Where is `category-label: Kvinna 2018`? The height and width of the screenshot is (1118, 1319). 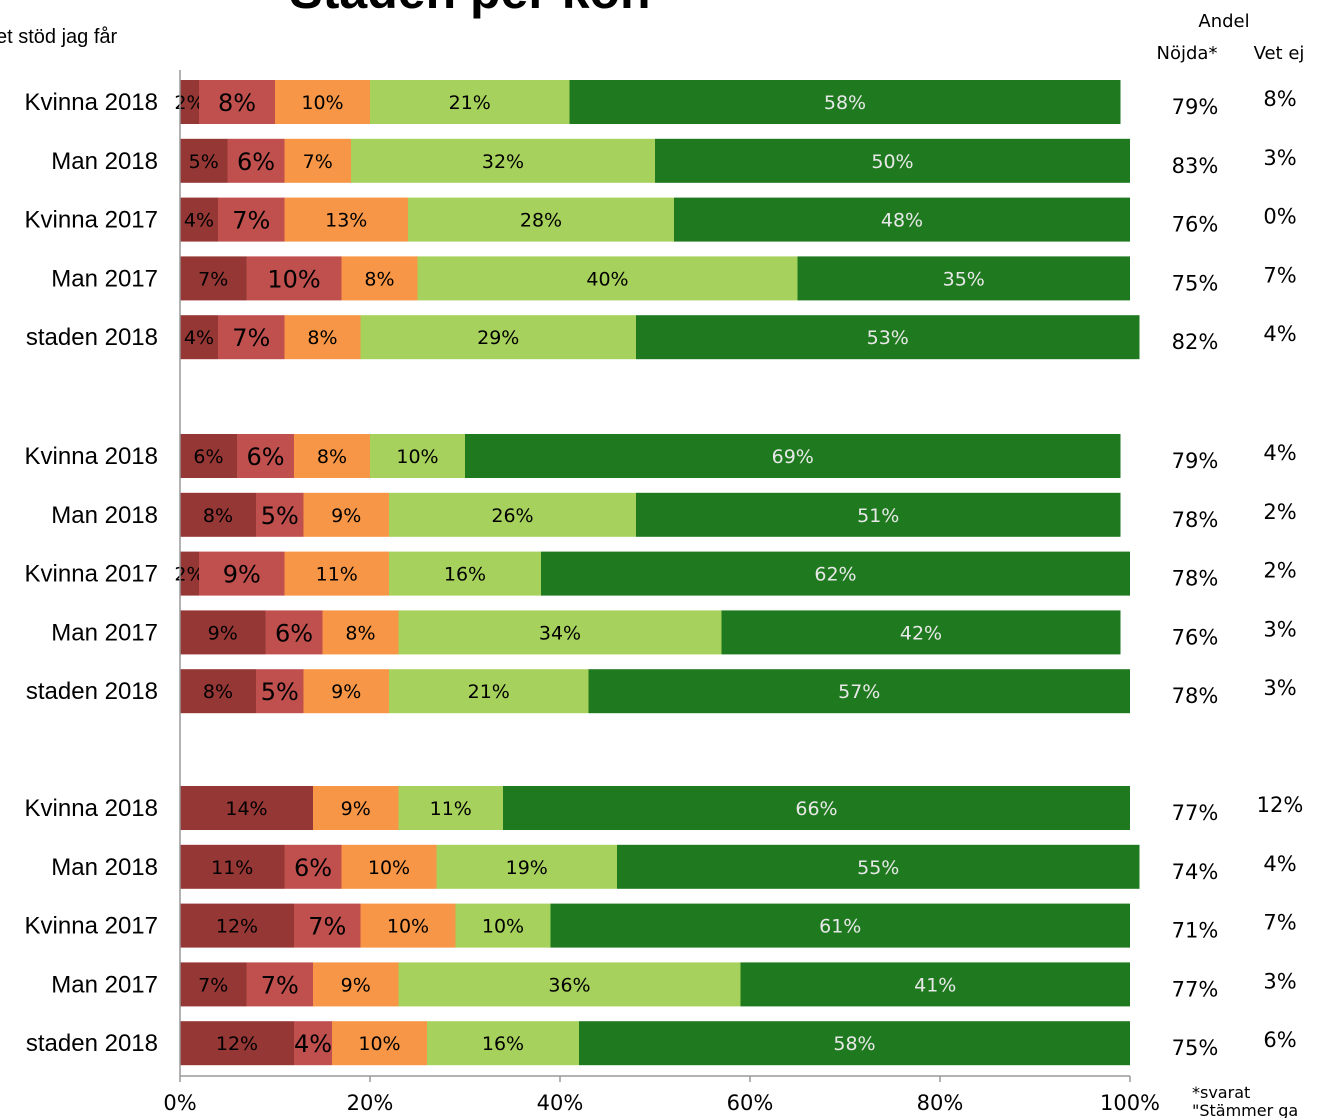 category-label: Kvinna 2018 is located at coordinates (91, 808).